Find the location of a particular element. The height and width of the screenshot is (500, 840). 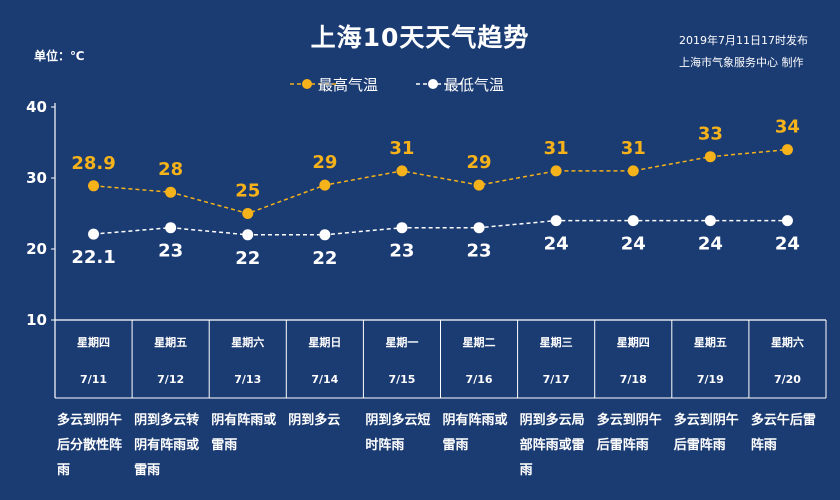

weather-description: 阴到多云局部阵雨或雷雨 is located at coordinates (552, 445).